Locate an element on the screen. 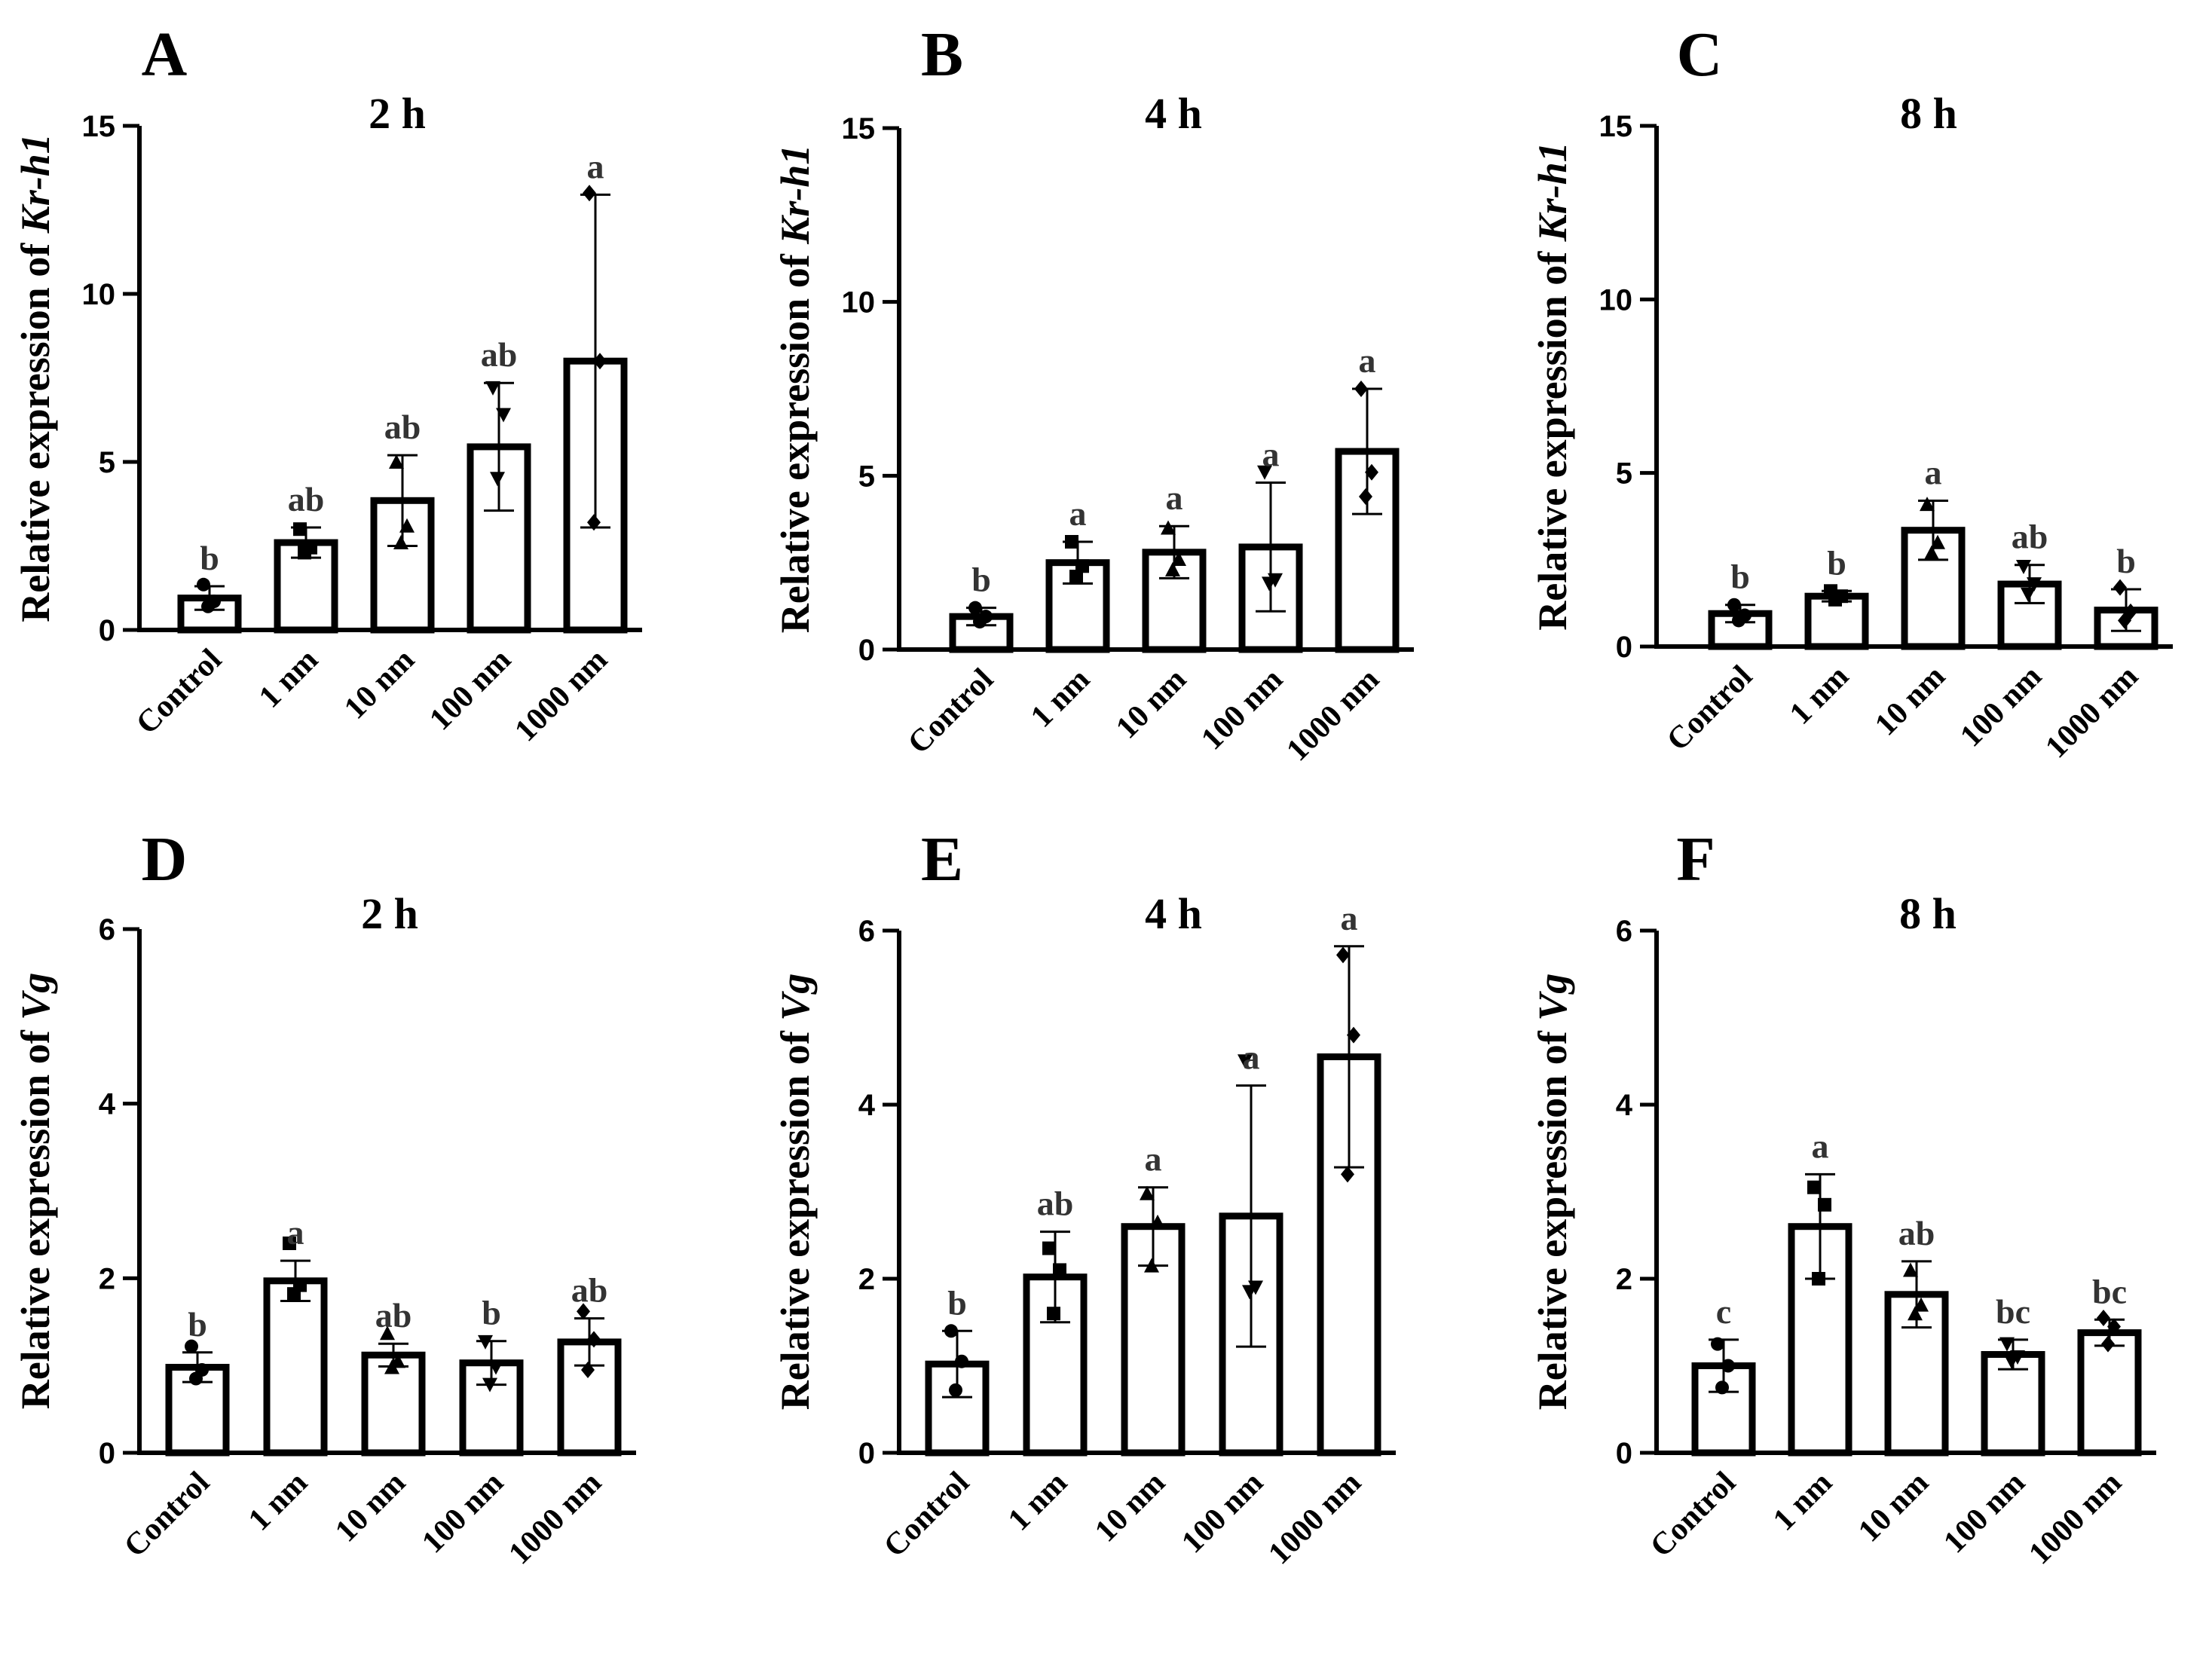 This screenshot has width=2212, height=1657. panel-letter: C is located at coordinates (1700, 55).